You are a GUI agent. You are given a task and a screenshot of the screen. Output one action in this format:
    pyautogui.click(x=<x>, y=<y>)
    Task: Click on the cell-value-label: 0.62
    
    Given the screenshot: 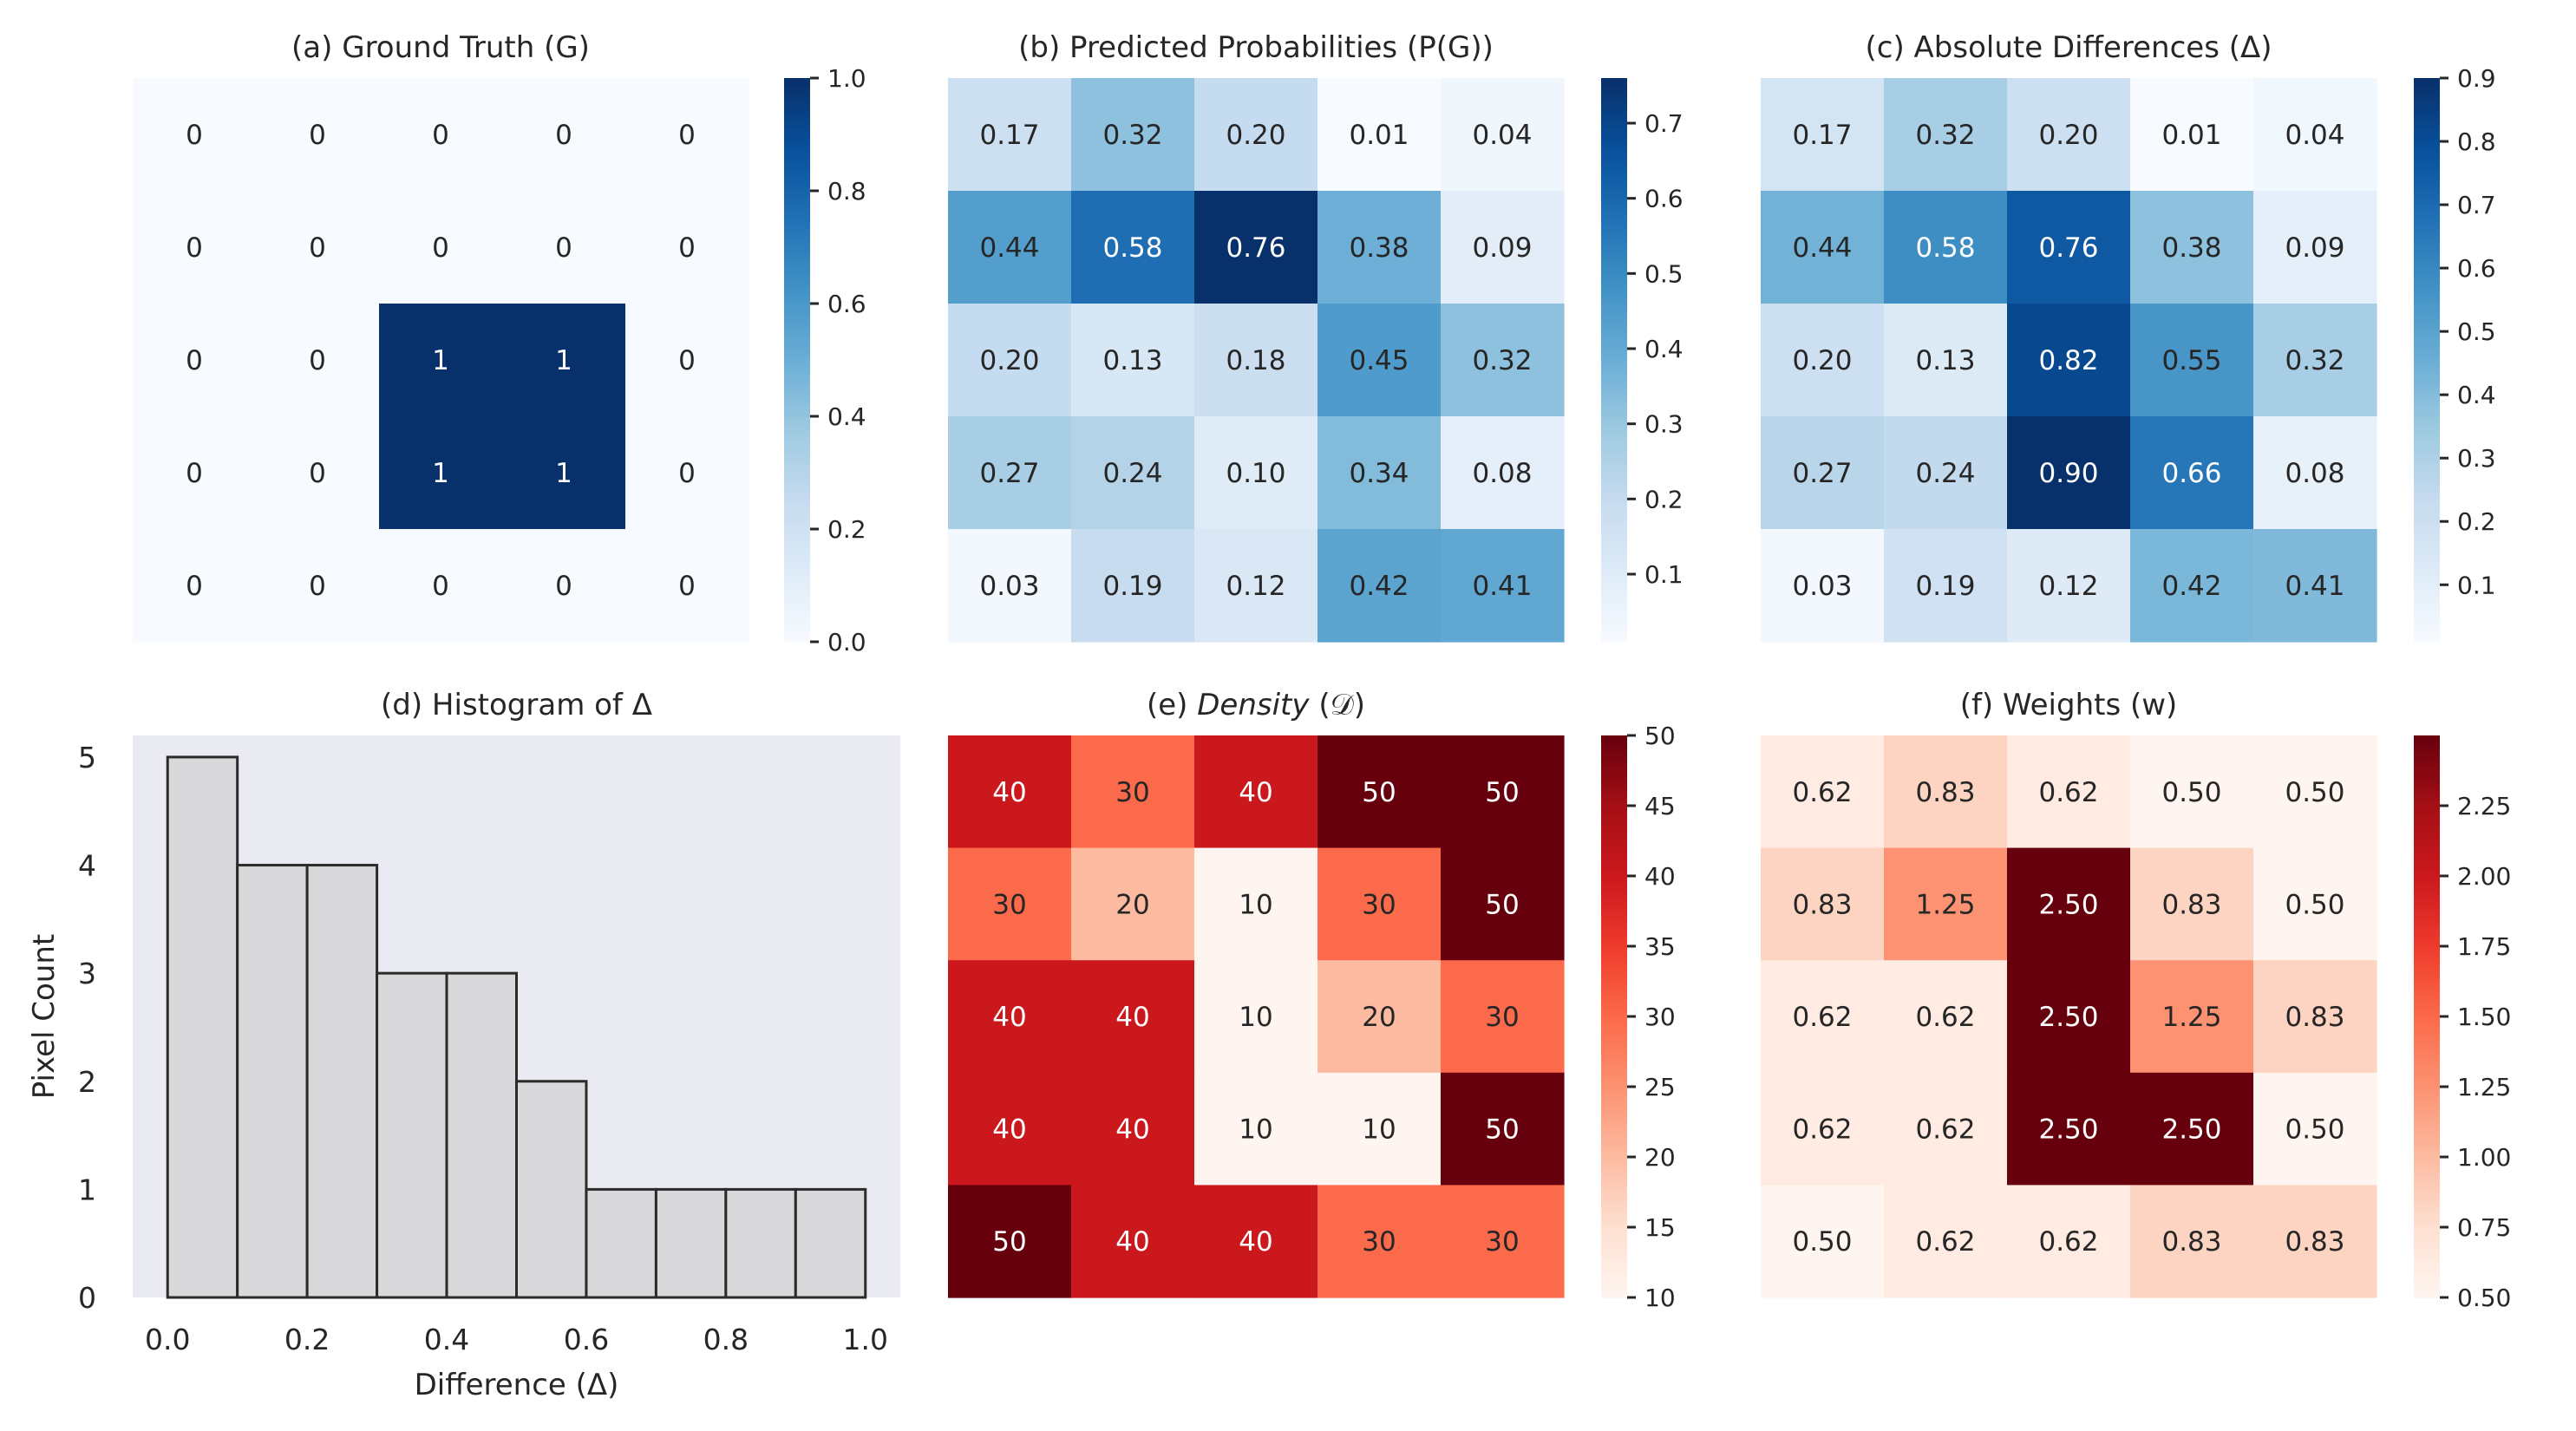 What is the action you would take?
    pyautogui.click(x=1822, y=792)
    